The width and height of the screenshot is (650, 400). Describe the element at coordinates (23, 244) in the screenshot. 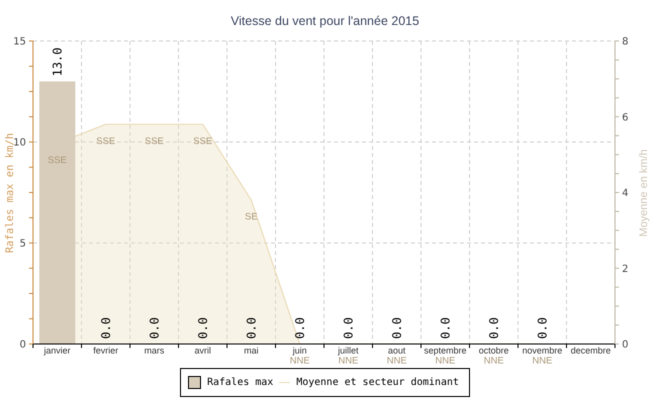

I see `y-tick-label: 5` at that location.